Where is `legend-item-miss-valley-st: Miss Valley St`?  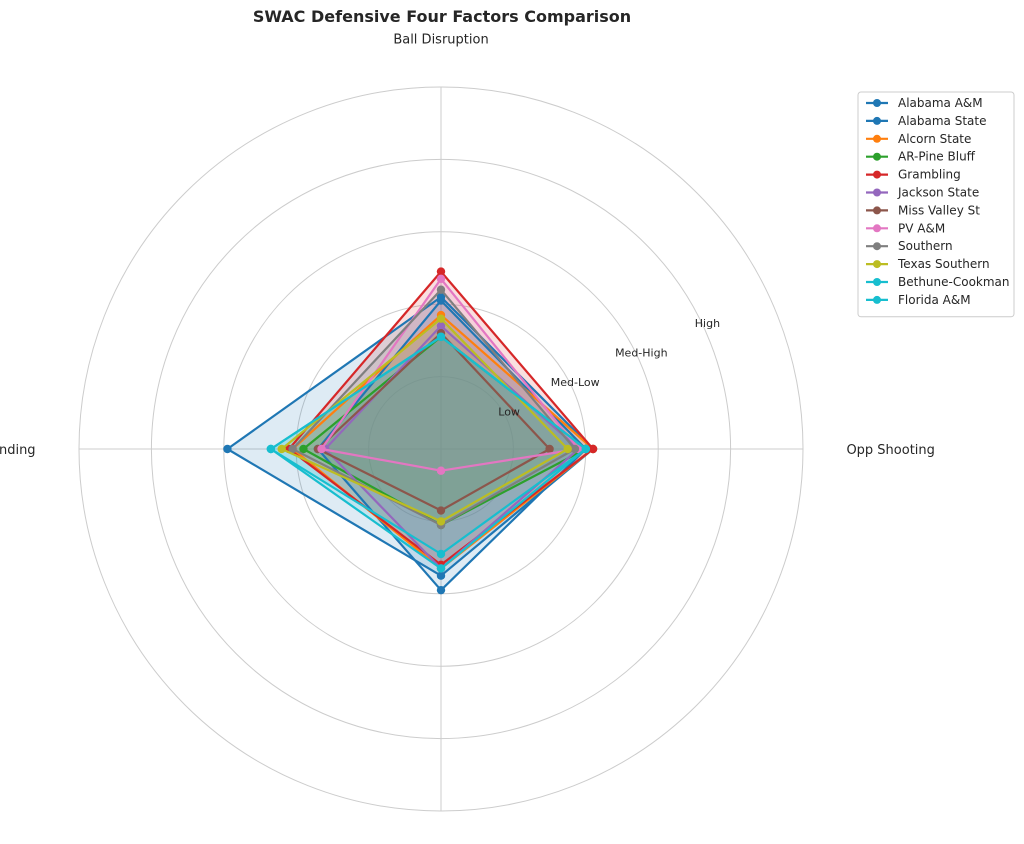 legend-item-miss-valley-st: Miss Valley St is located at coordinates (923, 210).